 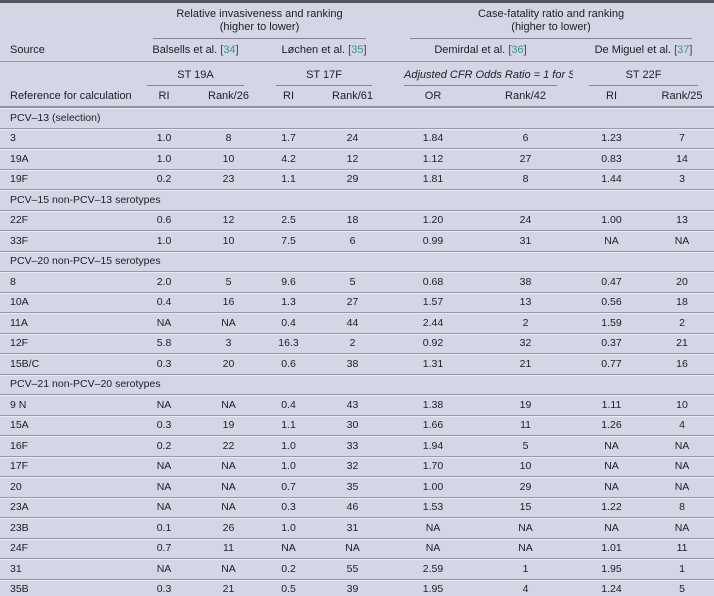 I want to click on value-cell: 2, so click(x=526, y=322).